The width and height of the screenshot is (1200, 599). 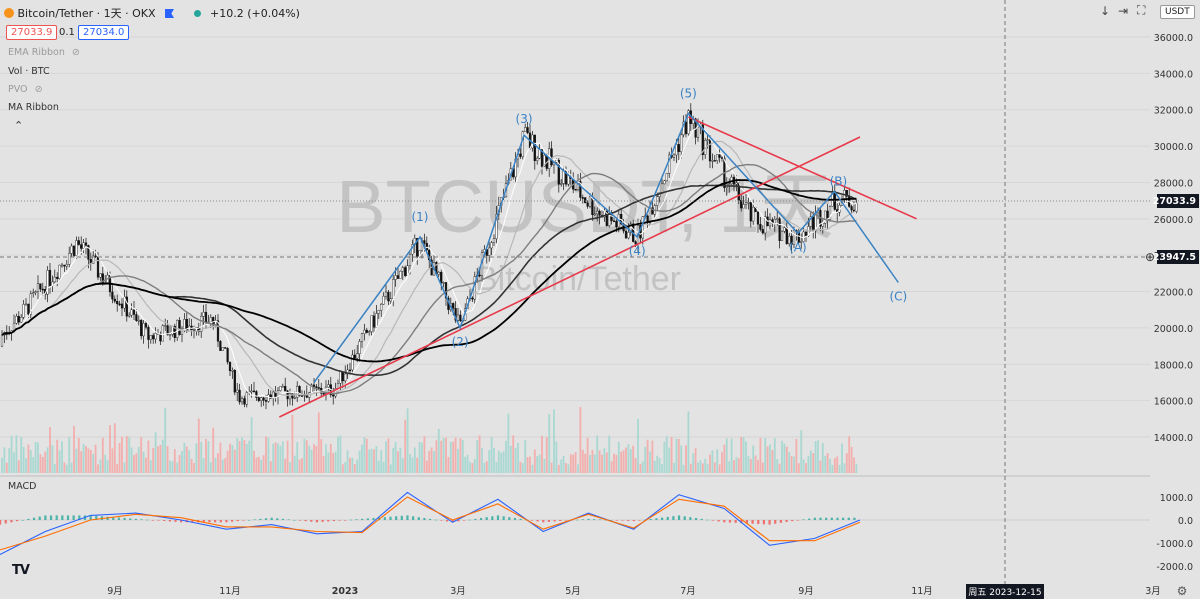 What do you see at coordinates (1141, 10) in the screenshot?
I see `fullscreen-icon: ⛶` at bounding box center [1141, 10].